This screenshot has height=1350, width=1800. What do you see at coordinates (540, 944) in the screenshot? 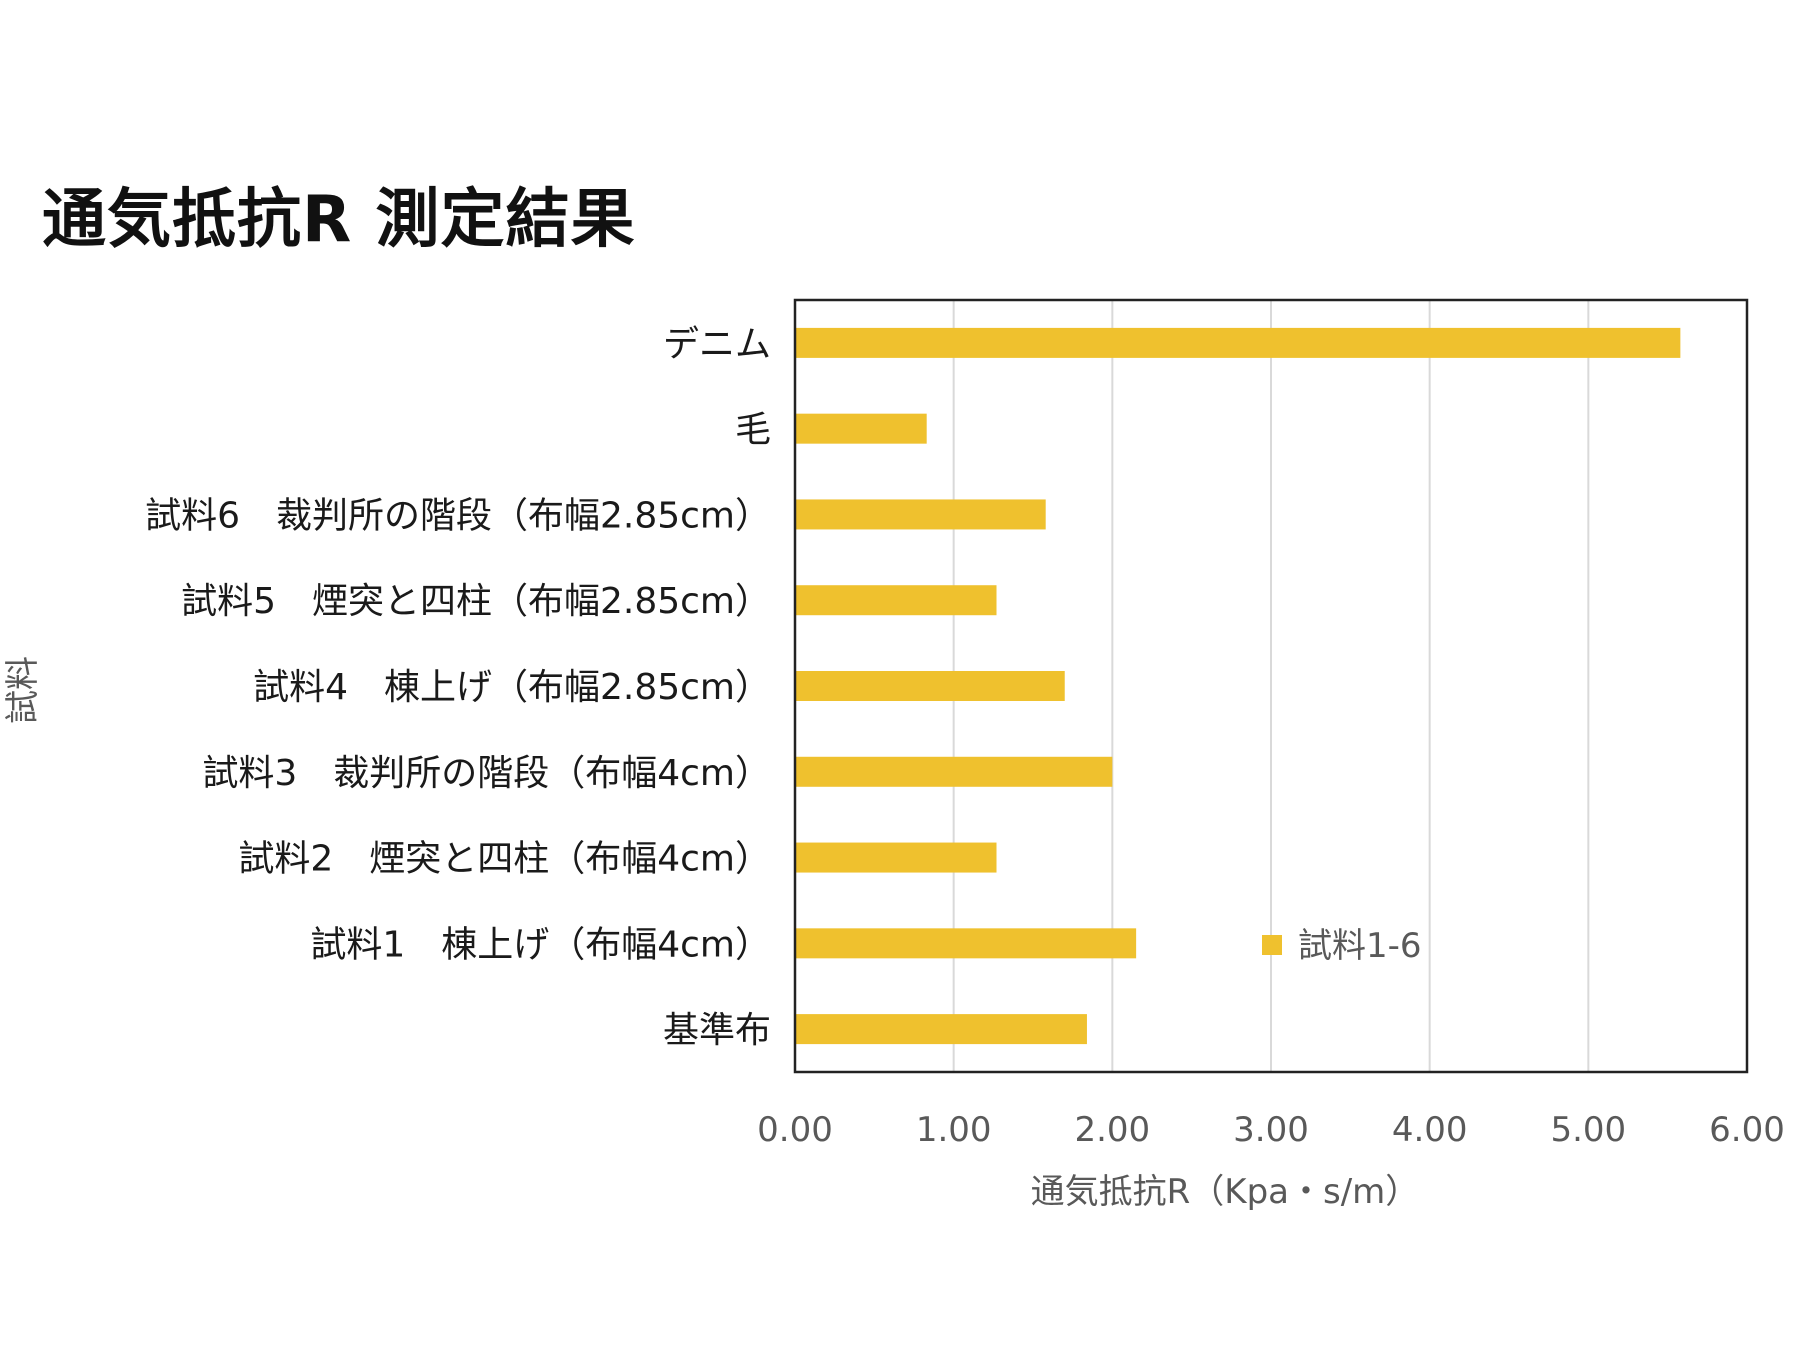
I see `category-label: 試料1 棟上げ（布幅4cm）` at bounding box center [540, 944].